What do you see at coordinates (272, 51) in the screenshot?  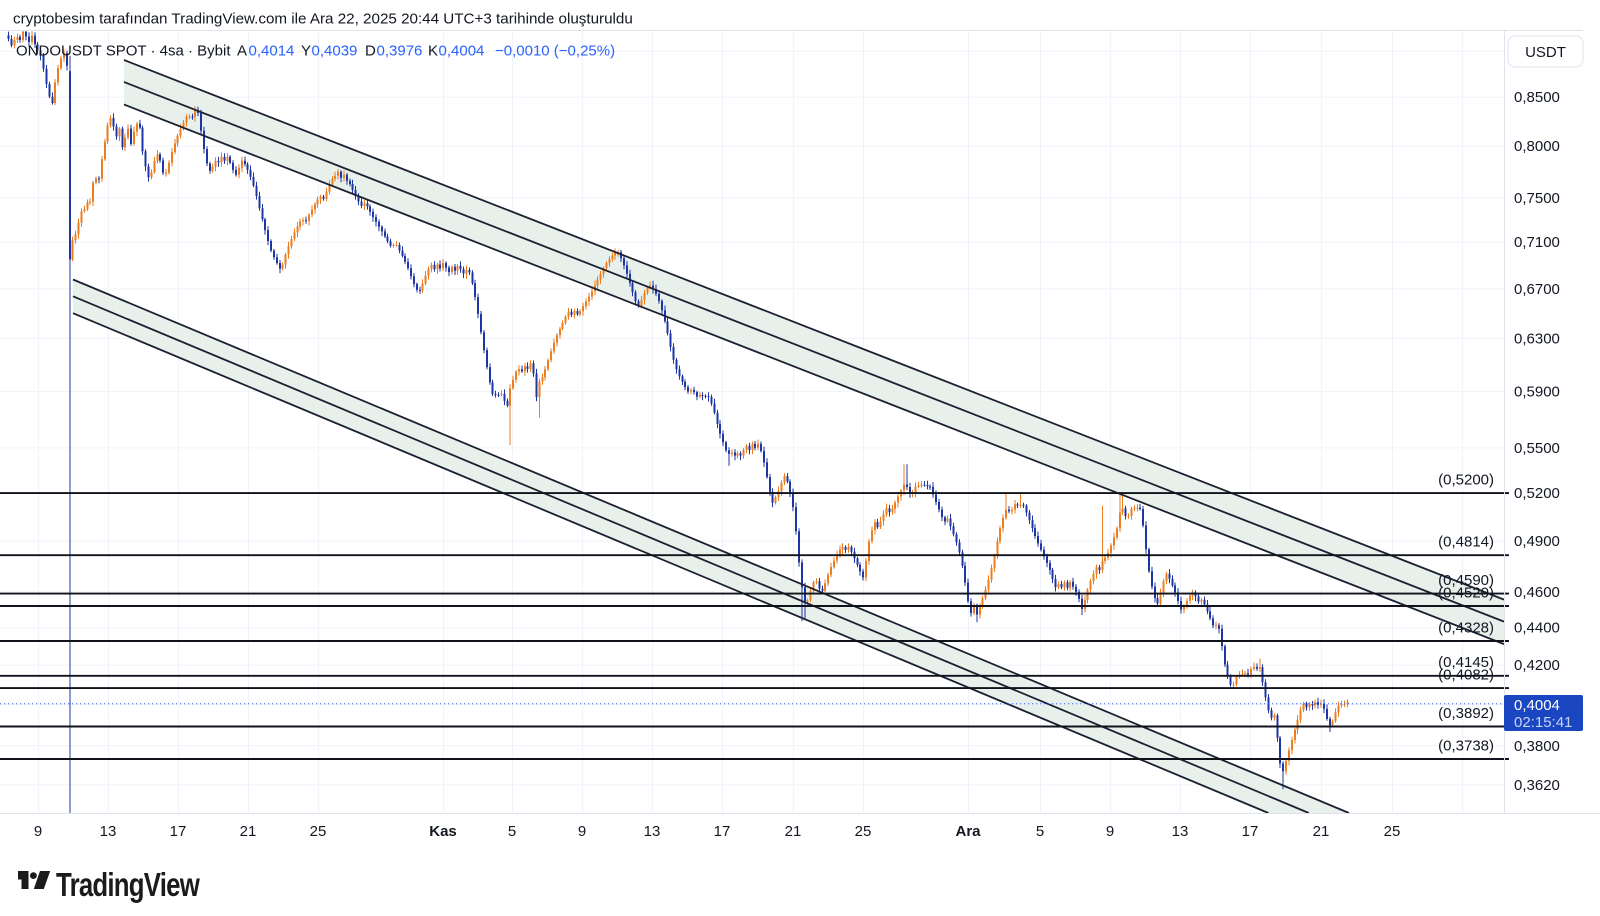 I see `svg-text: 0,4014` at bounding box center [272, 51].